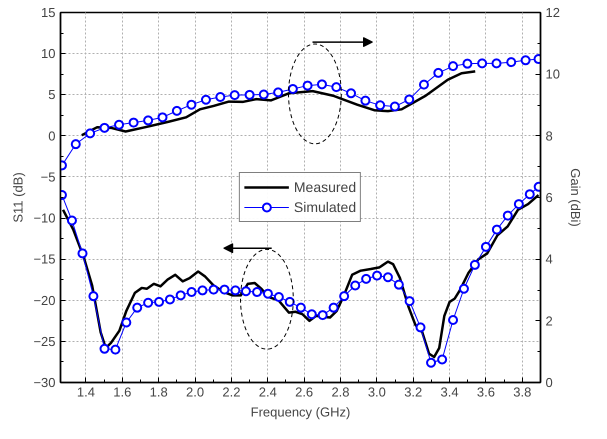 This screenshot has width=607, height=439. Describe the element at coordinates (159, 392) in the screenshot. I see `x-tick-label: 1.8` at that location.